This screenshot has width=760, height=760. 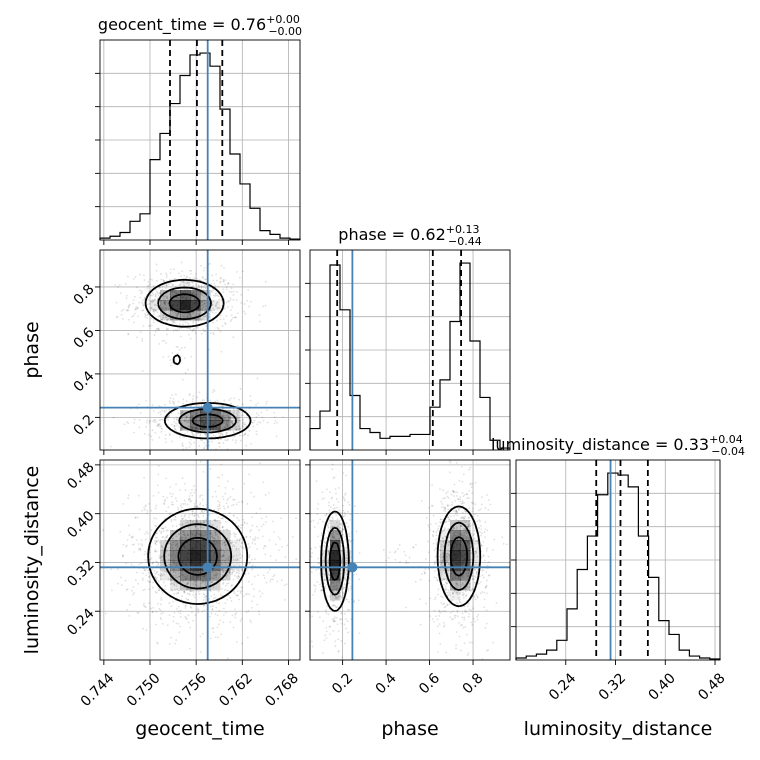 What do you see at coordinates (196, 355) in the screenshot?
I see `panel-content` at bounding box center [196, 355].